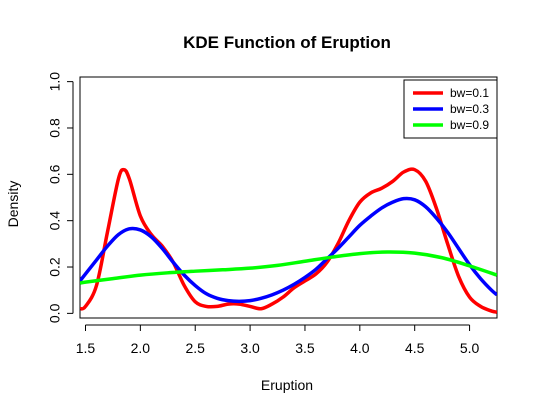 This screenshot has height=416, width=538. I want to click on y-tick-label: 1.0, so click(55, 82).